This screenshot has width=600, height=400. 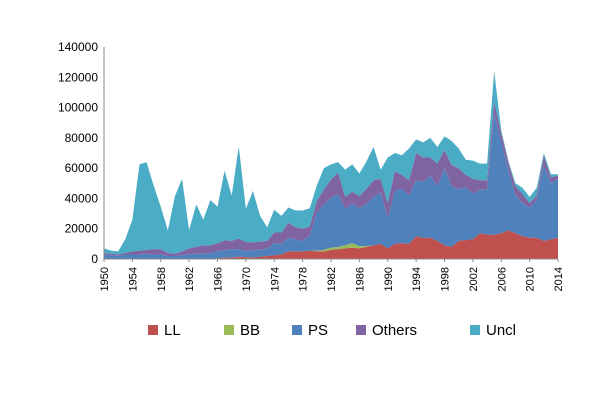 What do you see at coordinates (250, 330) in the screenshot?
I see `legend-label-bb: BB` at bounding box center [250, 330].